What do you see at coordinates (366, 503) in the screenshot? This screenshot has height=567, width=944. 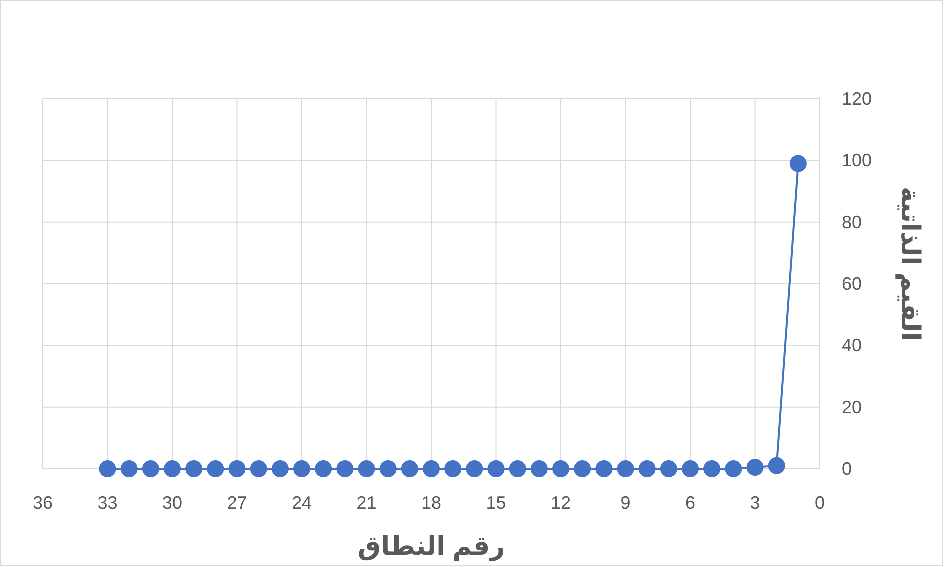 I see `x-tick-label: 21` at bounding box center [366, 503].